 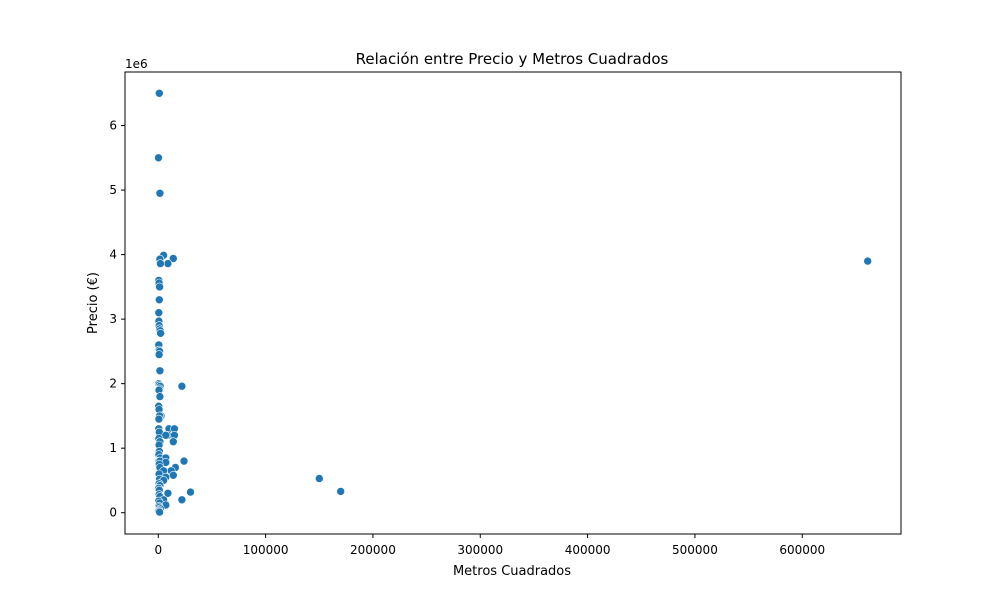 I want to click on y-tick-label: 5, so click(x=113, y=190).